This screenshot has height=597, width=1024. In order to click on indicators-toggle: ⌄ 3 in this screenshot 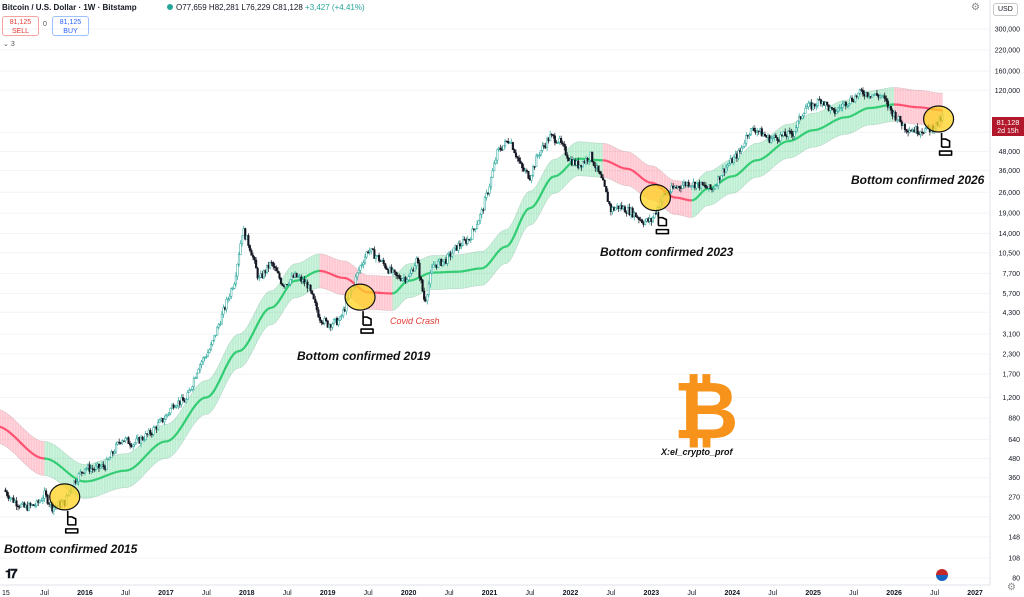, I will do `click(9, 44)`.